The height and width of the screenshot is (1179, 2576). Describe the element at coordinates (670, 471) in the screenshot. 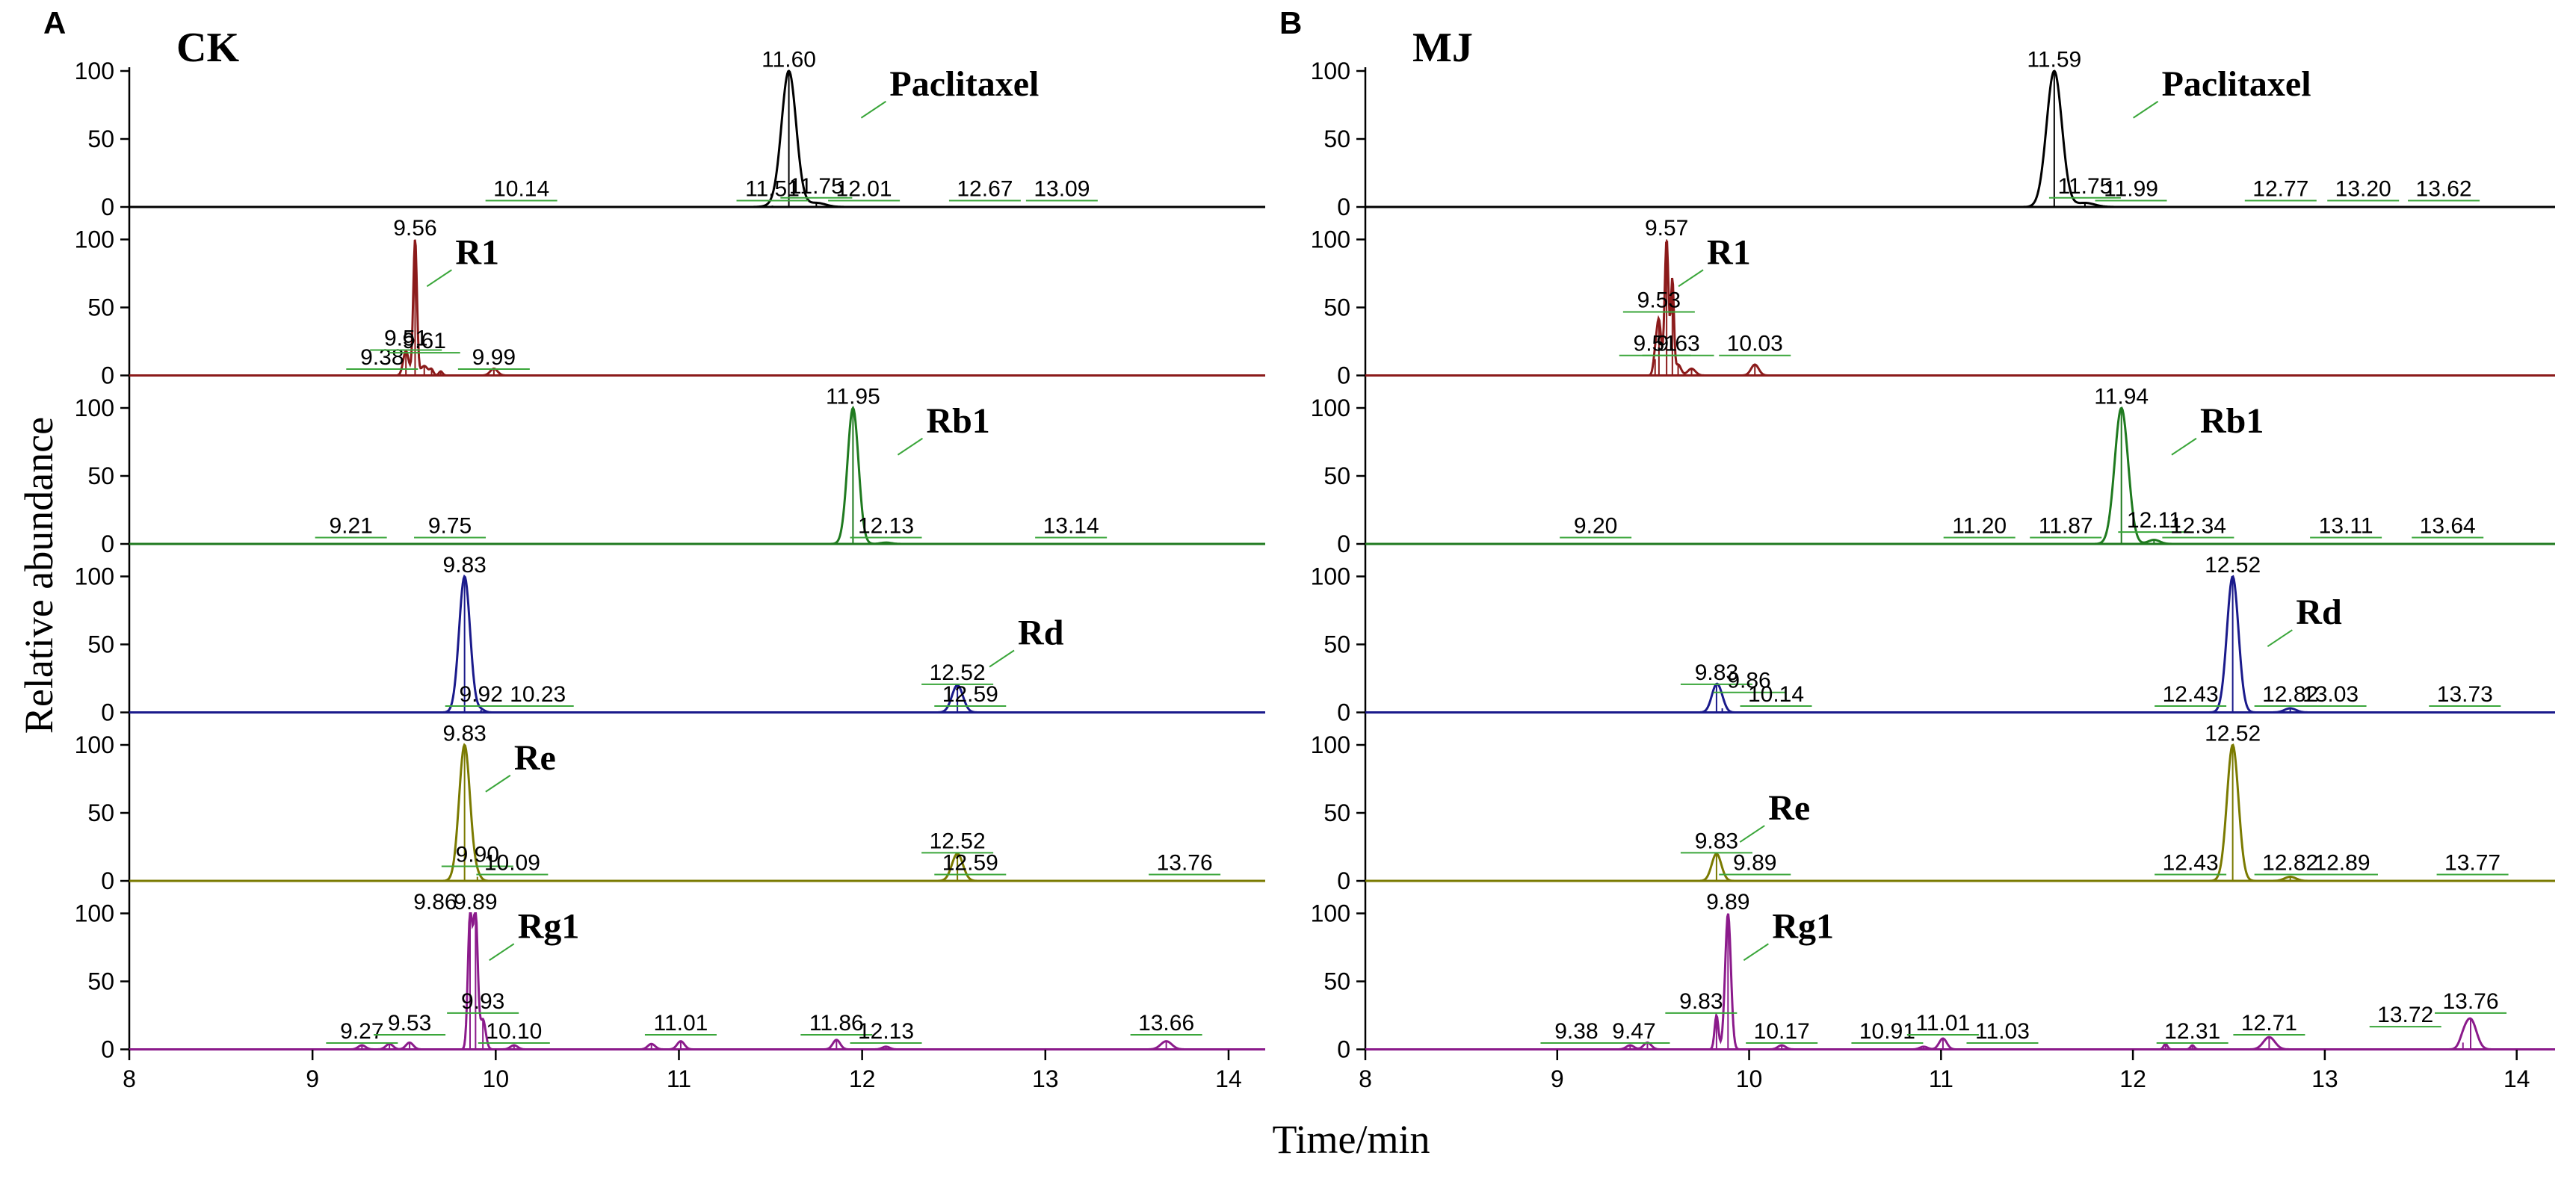

I see `trace-rb1: 0 50 100 11.95 9.21 9.75 12.13 13.14 Rb1` at that location.